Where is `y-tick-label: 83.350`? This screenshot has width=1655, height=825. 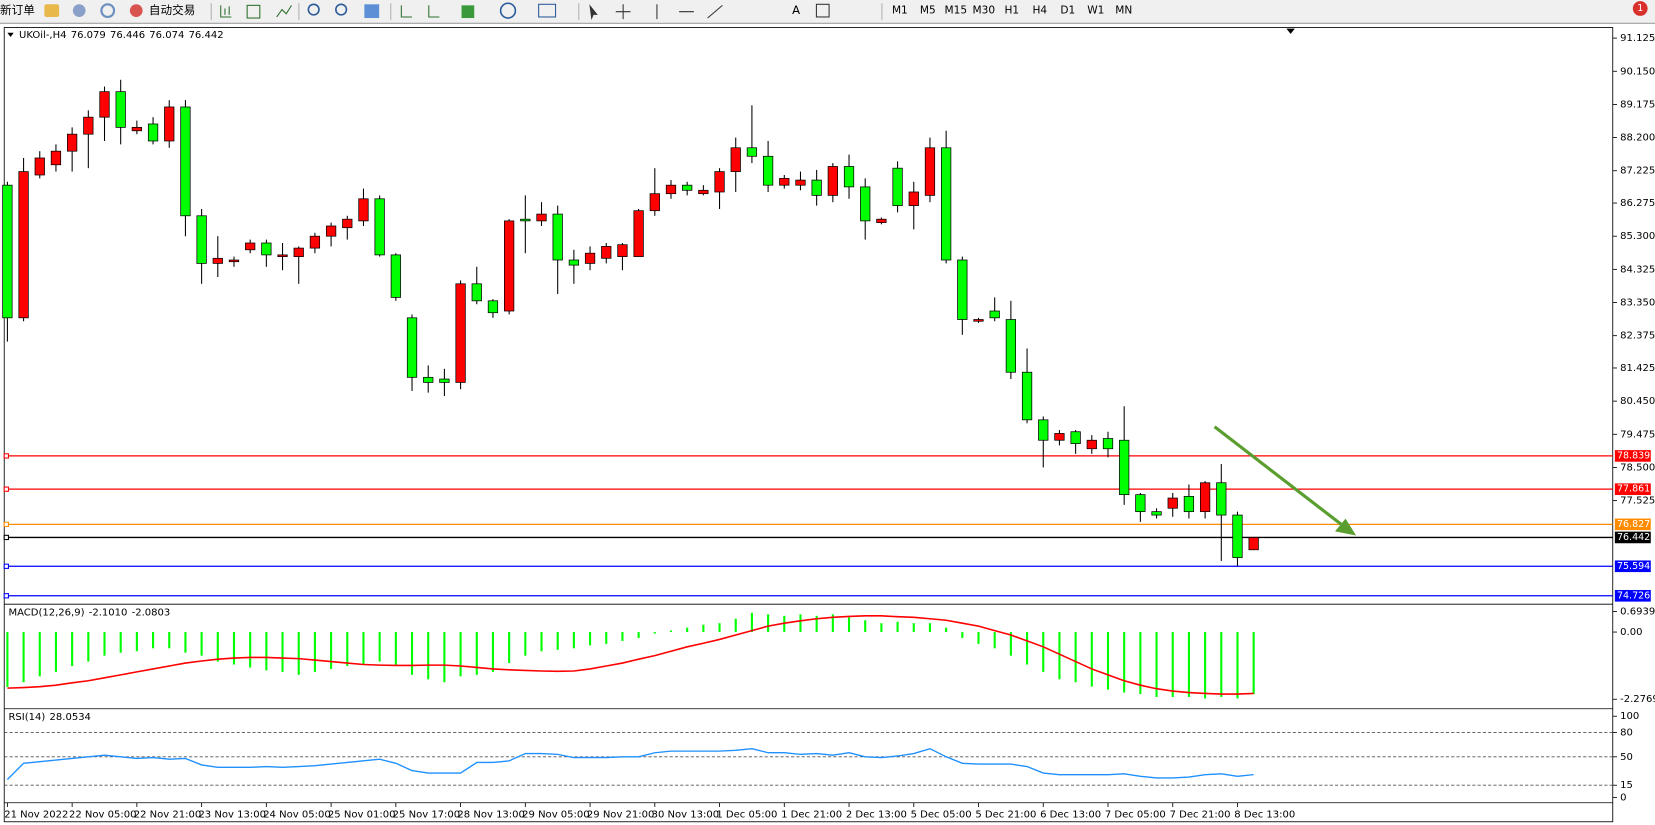
y-tick-label: 83.350 is located at coordinates (1637, 303).